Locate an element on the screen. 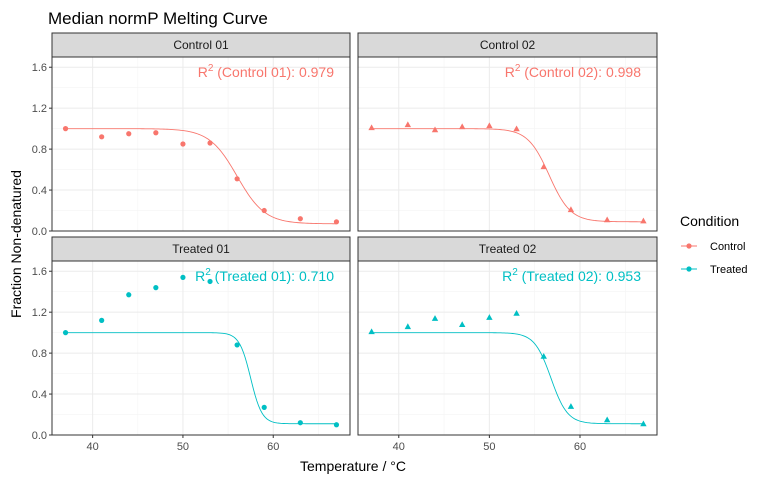 This screenshot has width=768, height=480. facet-strip-label: Treated 01 is located at coordinates (201, 249).